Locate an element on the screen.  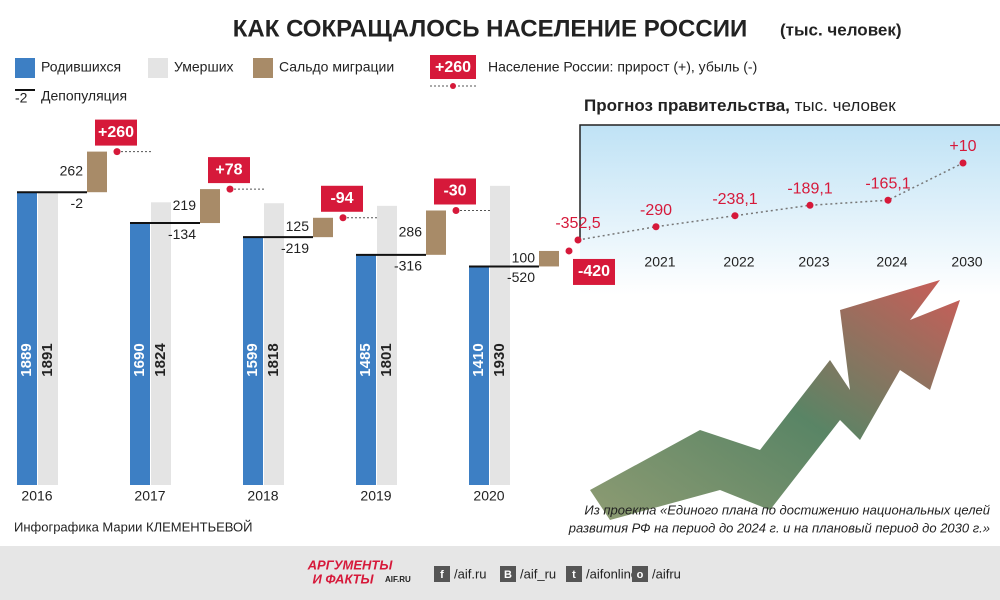
births-label: 1690 is located at coordinates (139, 359).